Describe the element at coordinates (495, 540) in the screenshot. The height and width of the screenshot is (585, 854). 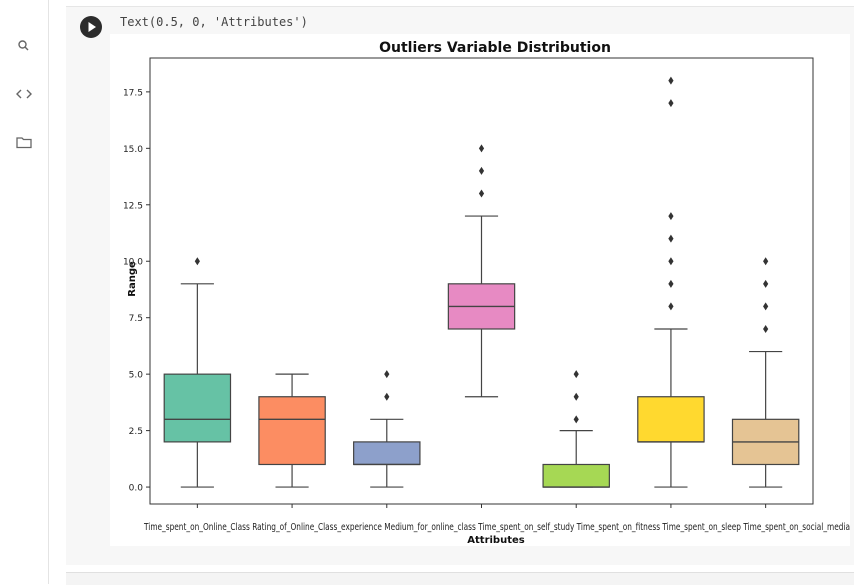
I see `x-axis-label: Attributes` at that location.